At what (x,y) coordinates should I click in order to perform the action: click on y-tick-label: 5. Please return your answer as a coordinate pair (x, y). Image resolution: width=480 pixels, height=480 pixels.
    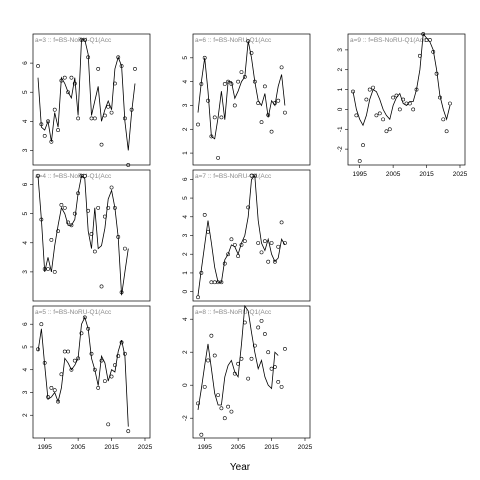
    Looking at the image, I should click on (25, 92).